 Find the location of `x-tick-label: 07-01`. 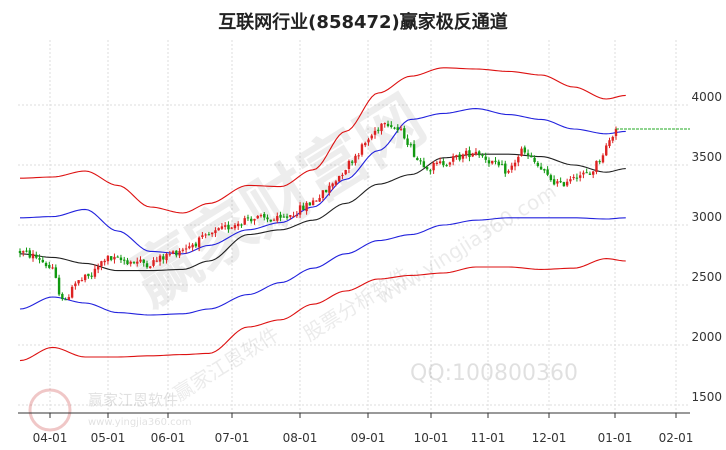

x-tick-label: 07-01 is located at coordinates (232, 438).